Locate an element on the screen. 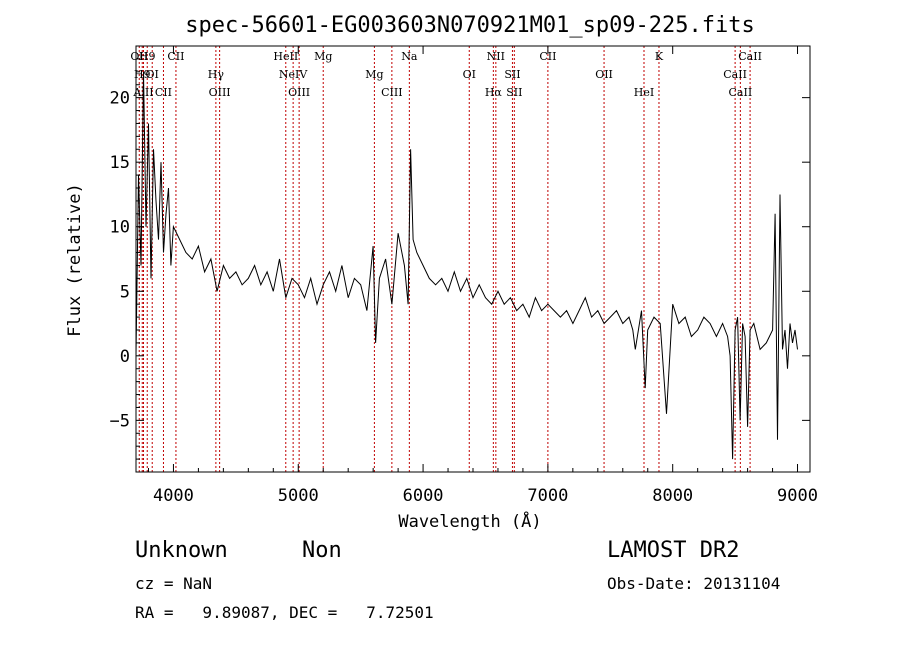 The height and width of the screenshot is (649, 900). line-label: Na is located at coordinates (409, 56).